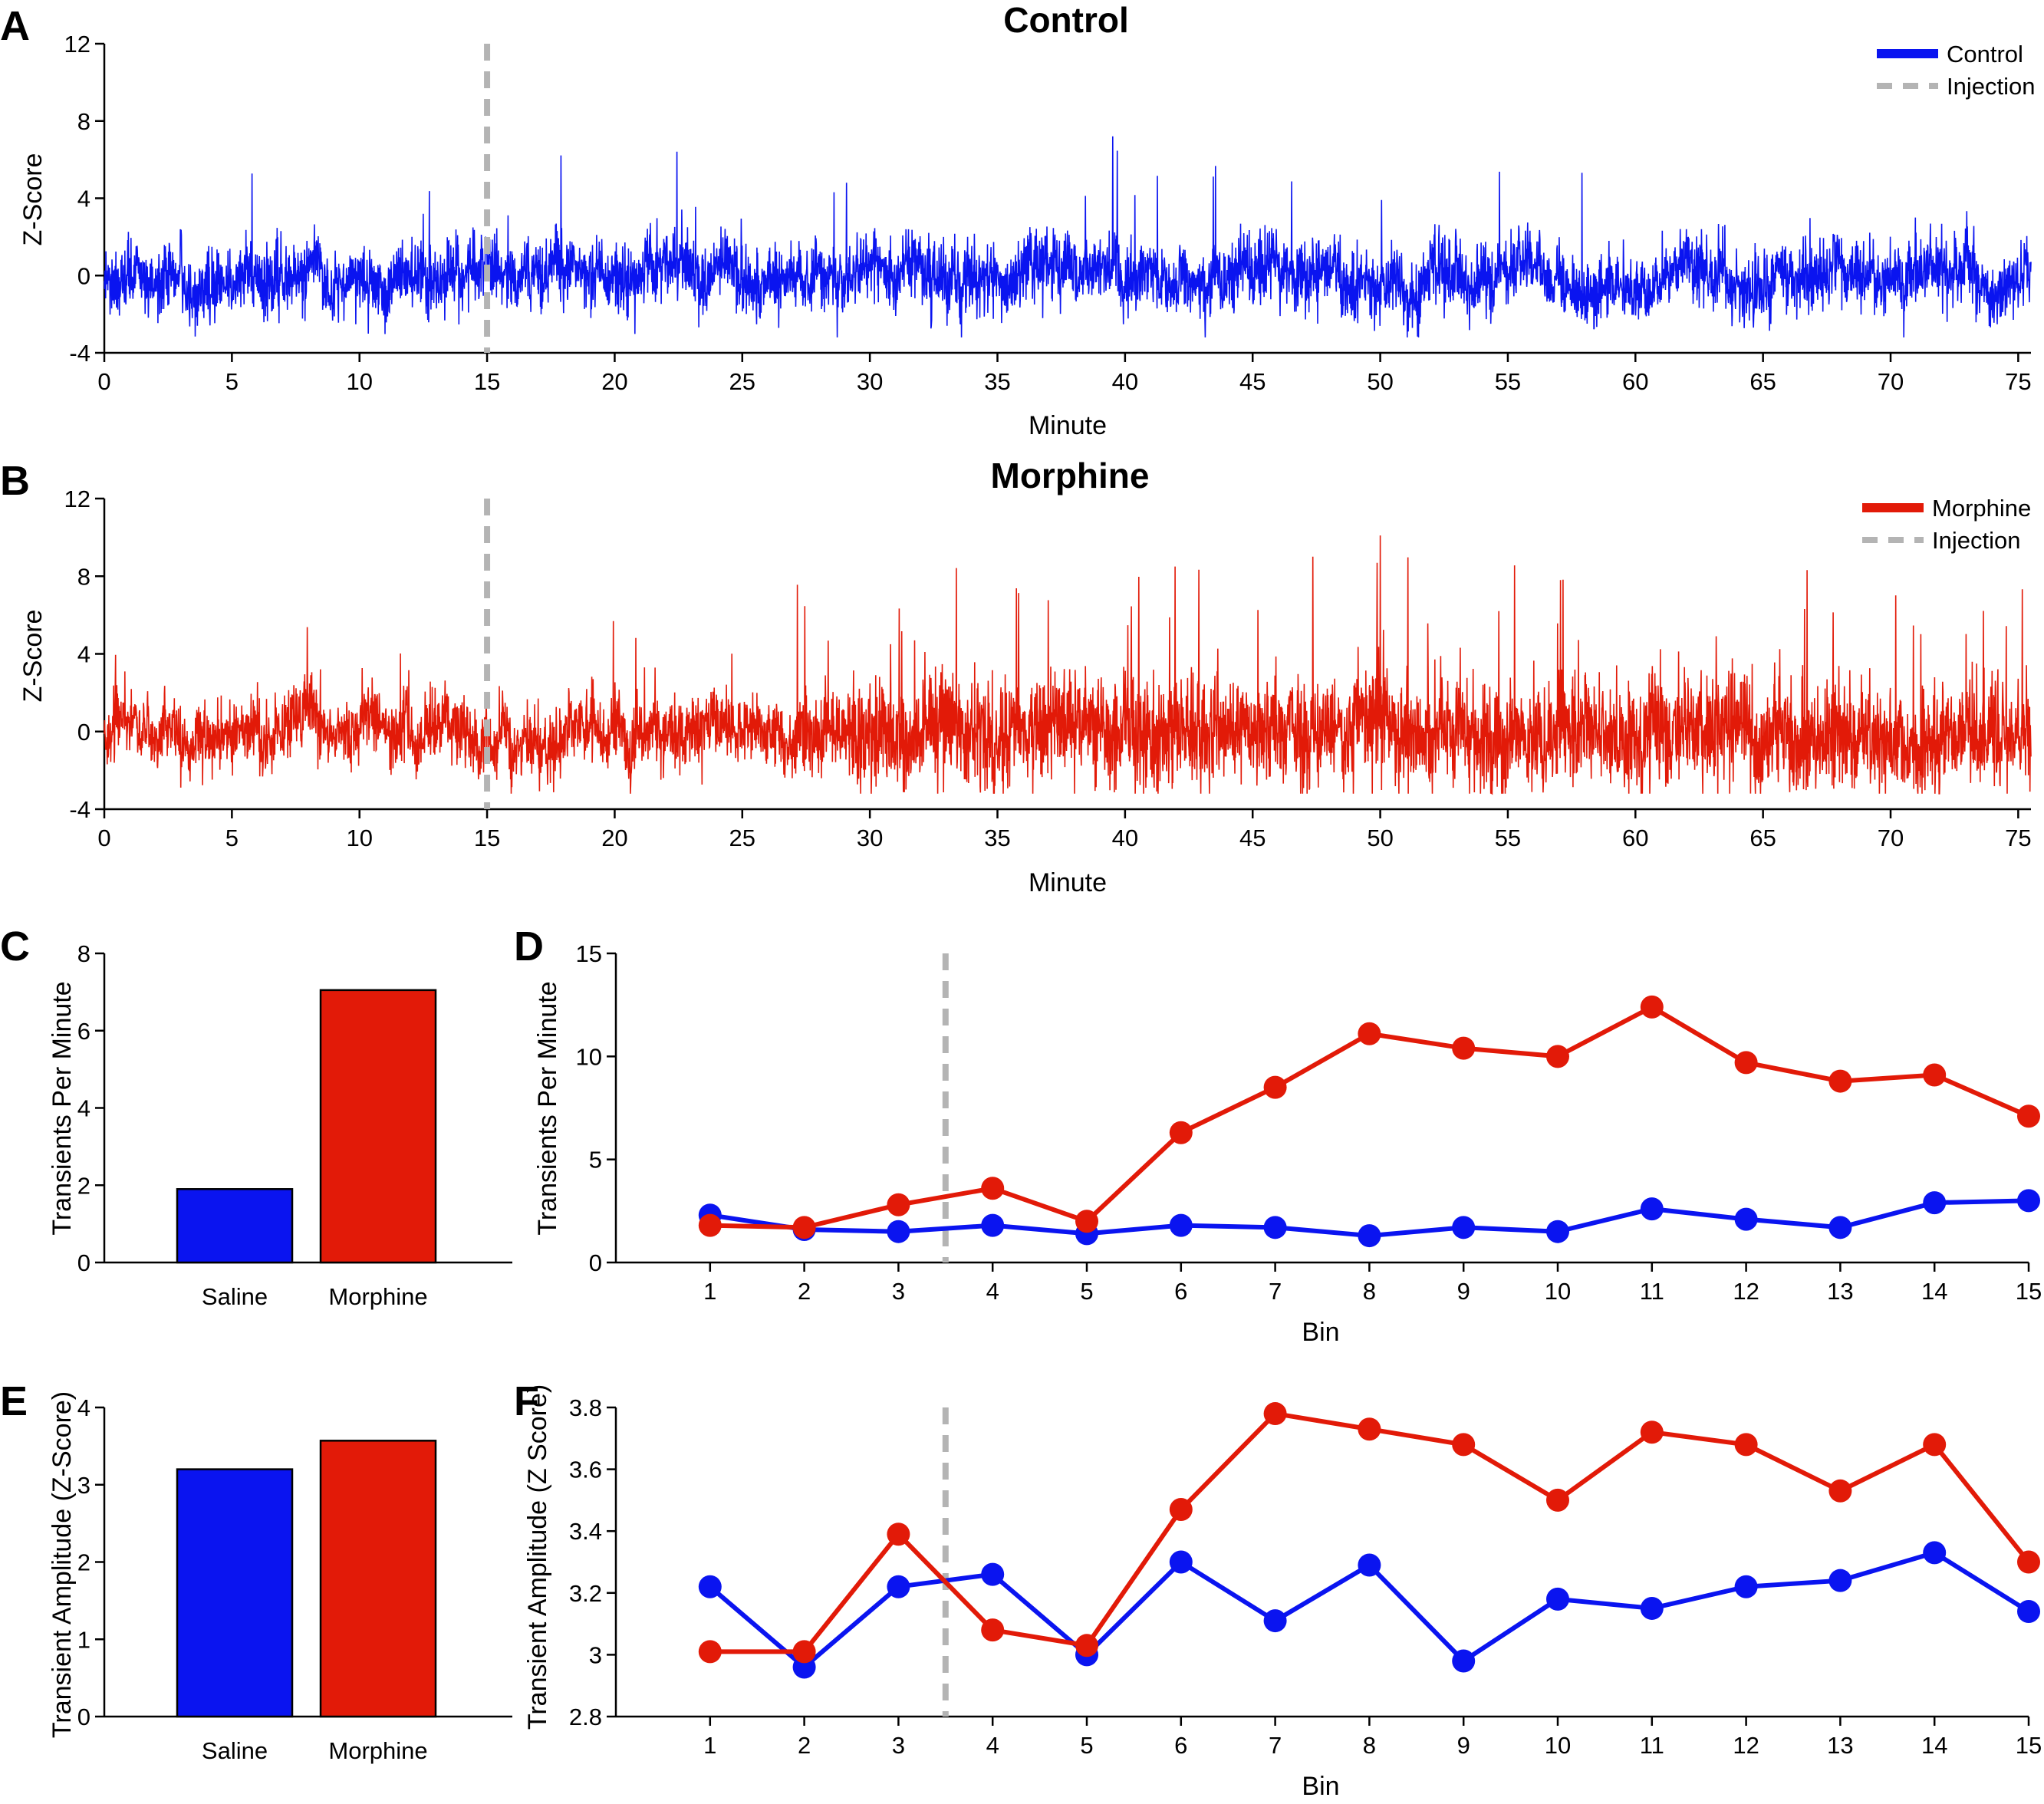 The height and width of the screenshot is (1804, 2044). What do you see at coordinates (294, 1579) in the screenshot?
I see `chart-panel-e: 0 1 2 3 4 Saline Morphine` at bounding box center [294, 1579].